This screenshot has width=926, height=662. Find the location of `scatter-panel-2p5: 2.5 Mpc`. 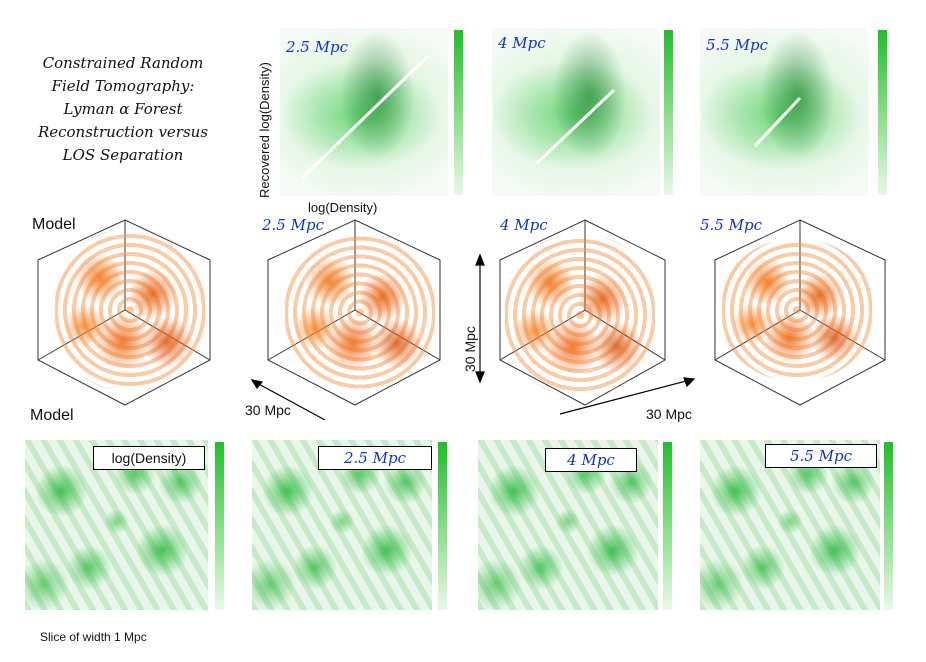

scatter-panel-2p5: 2.5 Mpc is located at coordinates (364, 112).